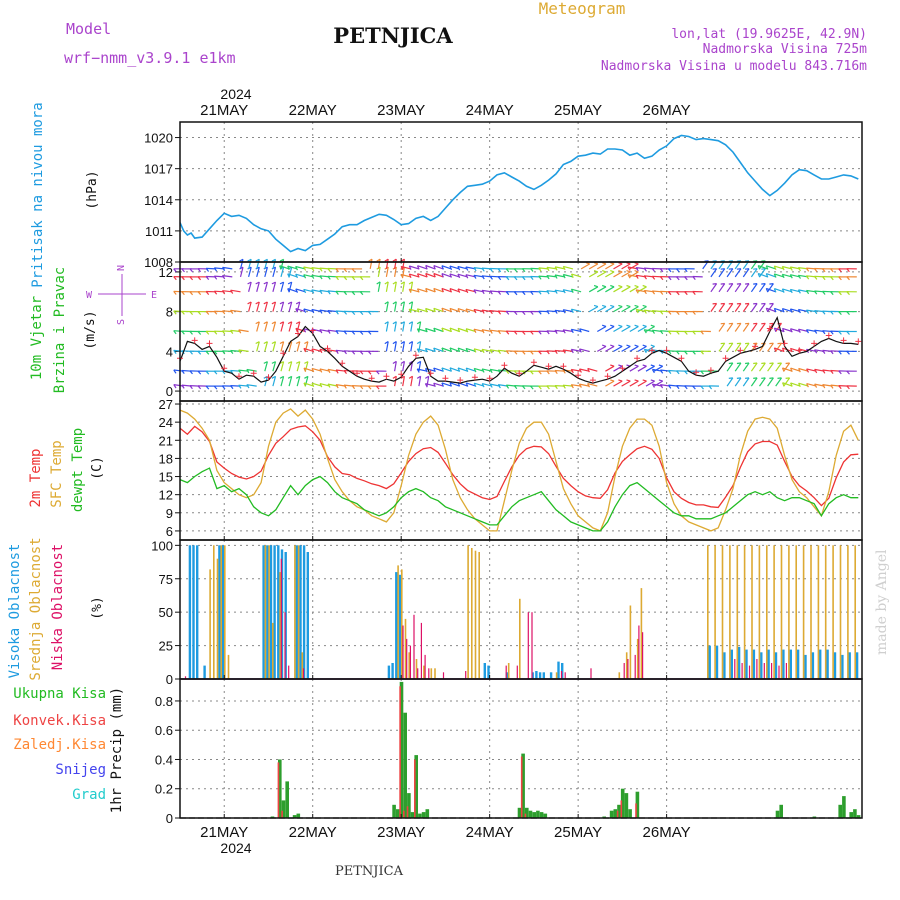 Image resolution: width=900 pixels, height=900 pixels. What do you see at coordinates (37, 338) in the screenshot?
I see `wind-label-1: 10m Vjetar` at bounding box center [37, 338].